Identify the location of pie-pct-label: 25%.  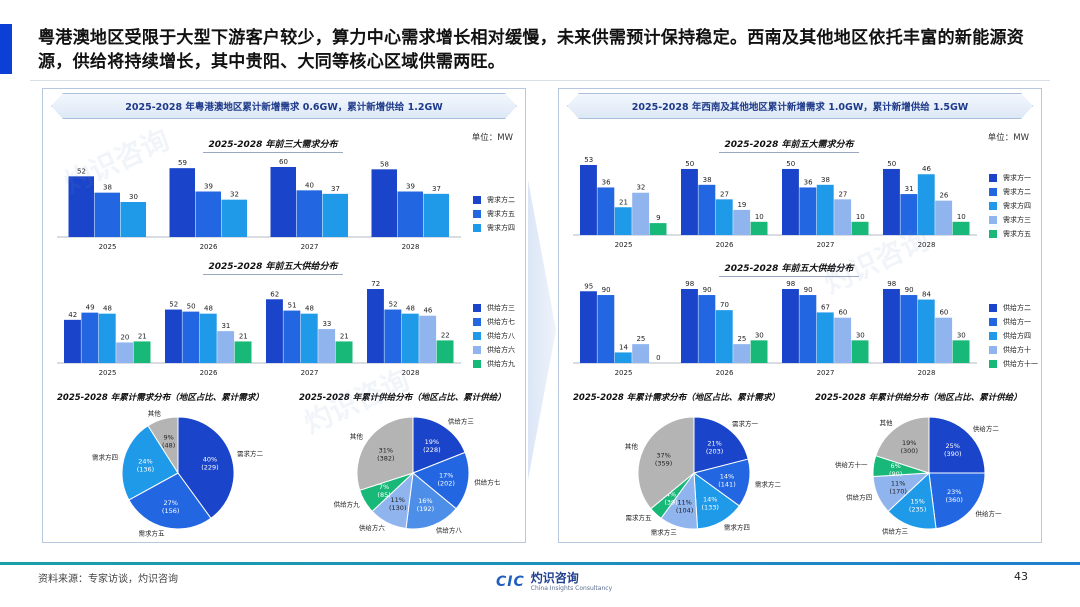
(953, 446).